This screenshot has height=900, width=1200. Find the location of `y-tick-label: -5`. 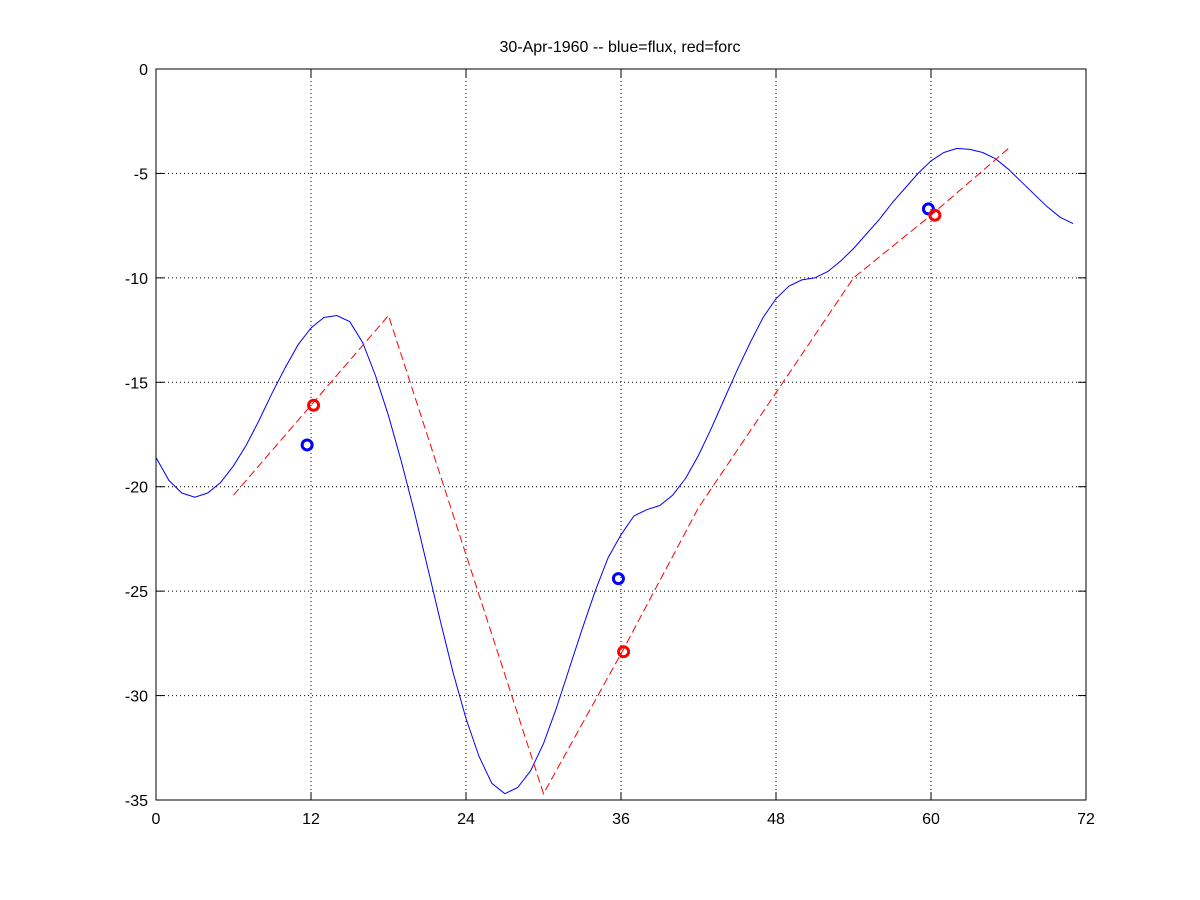

y-tick-label: -5 is located at coordinates (141, 174).